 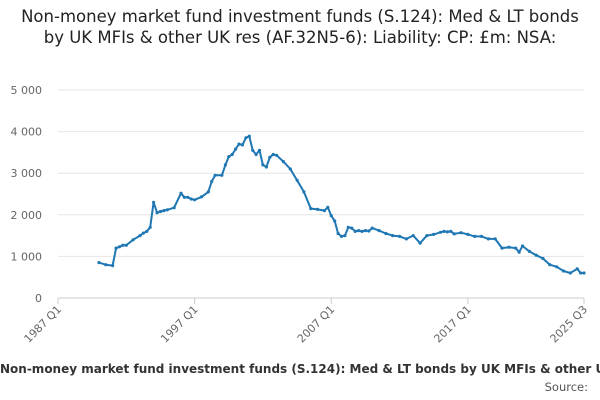 I want to click on x-tick-label: 2007 Q1, so click(x=316, y=324).